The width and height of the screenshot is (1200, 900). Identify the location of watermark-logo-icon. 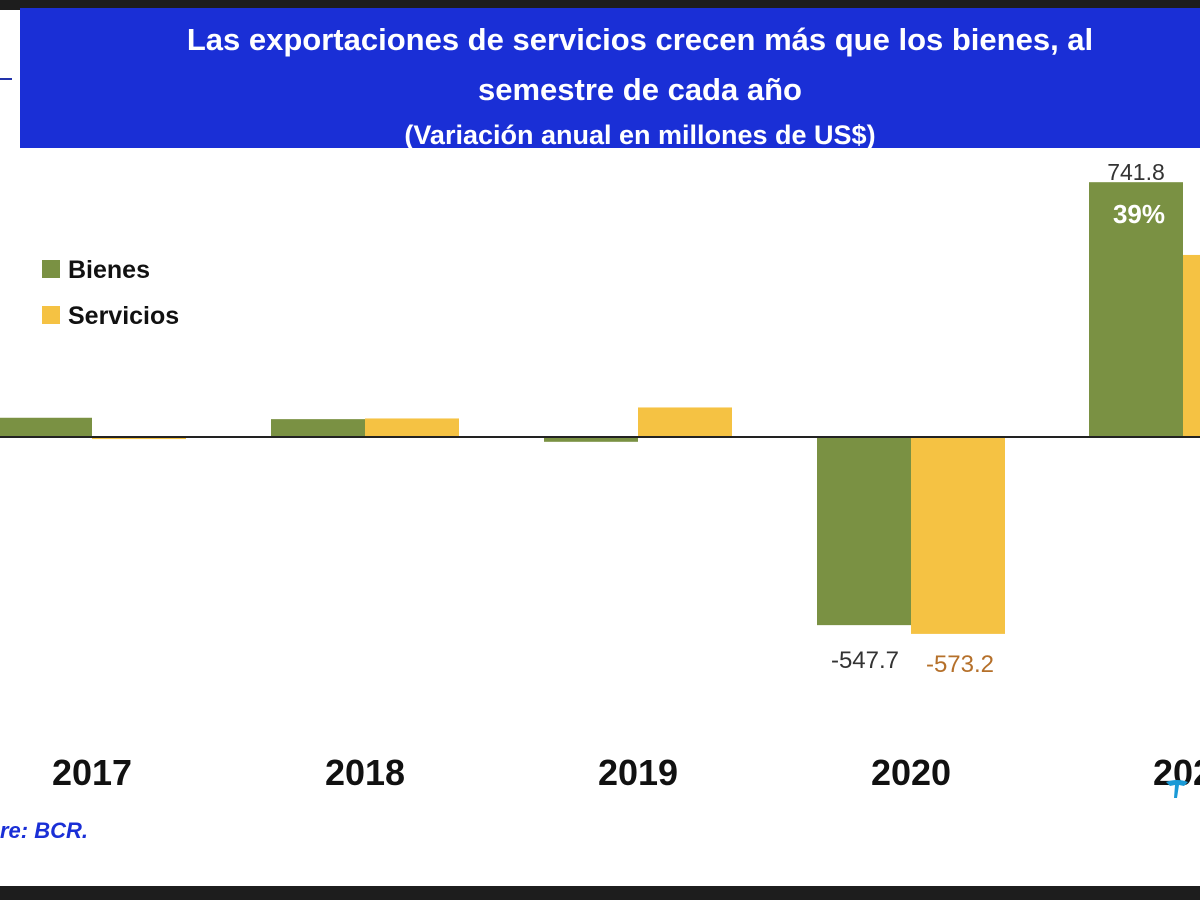
(1177, 789).